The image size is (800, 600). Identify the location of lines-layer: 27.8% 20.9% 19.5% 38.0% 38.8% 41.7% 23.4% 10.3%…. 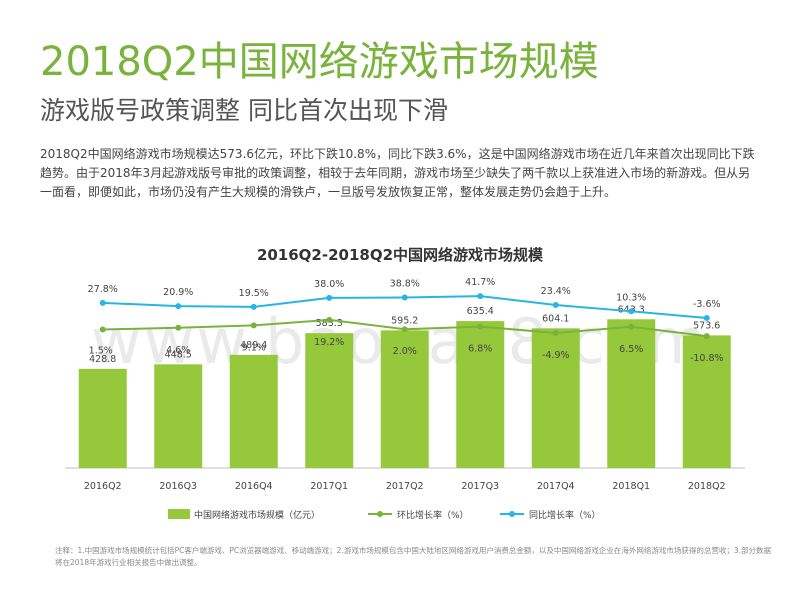
(406, 320).